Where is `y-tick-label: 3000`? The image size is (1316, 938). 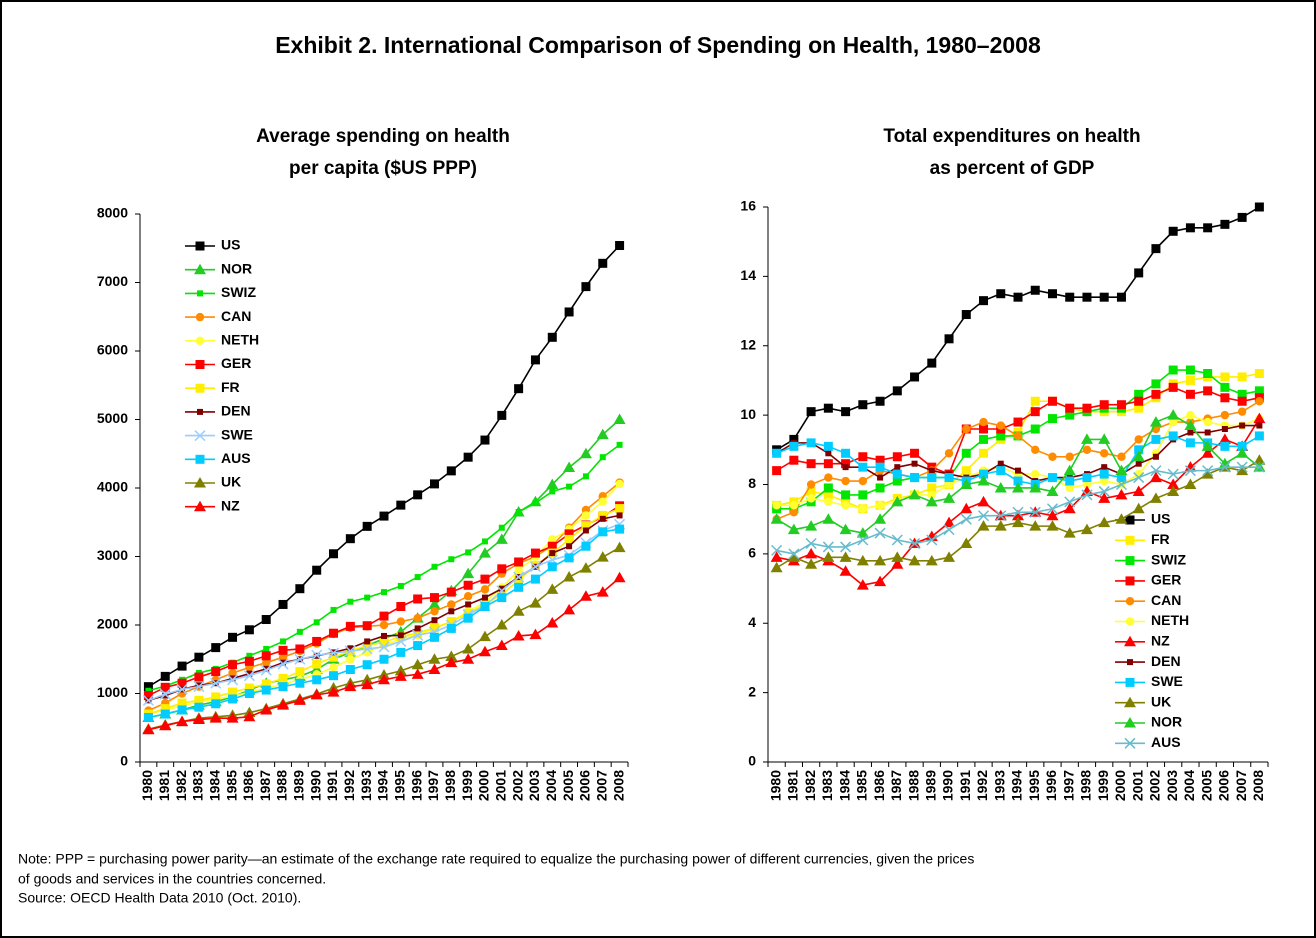
y-tick-label: 3000 is located at coordinates (112, 555).